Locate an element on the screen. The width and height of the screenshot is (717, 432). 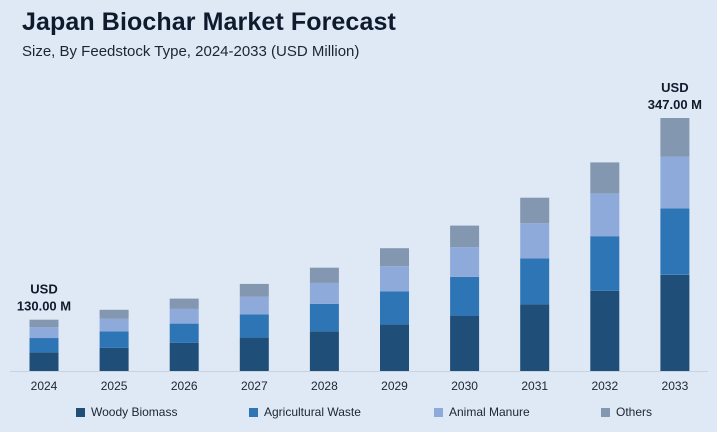
total-annotation-value: 130.00 M is located at coordinates (44, 306).